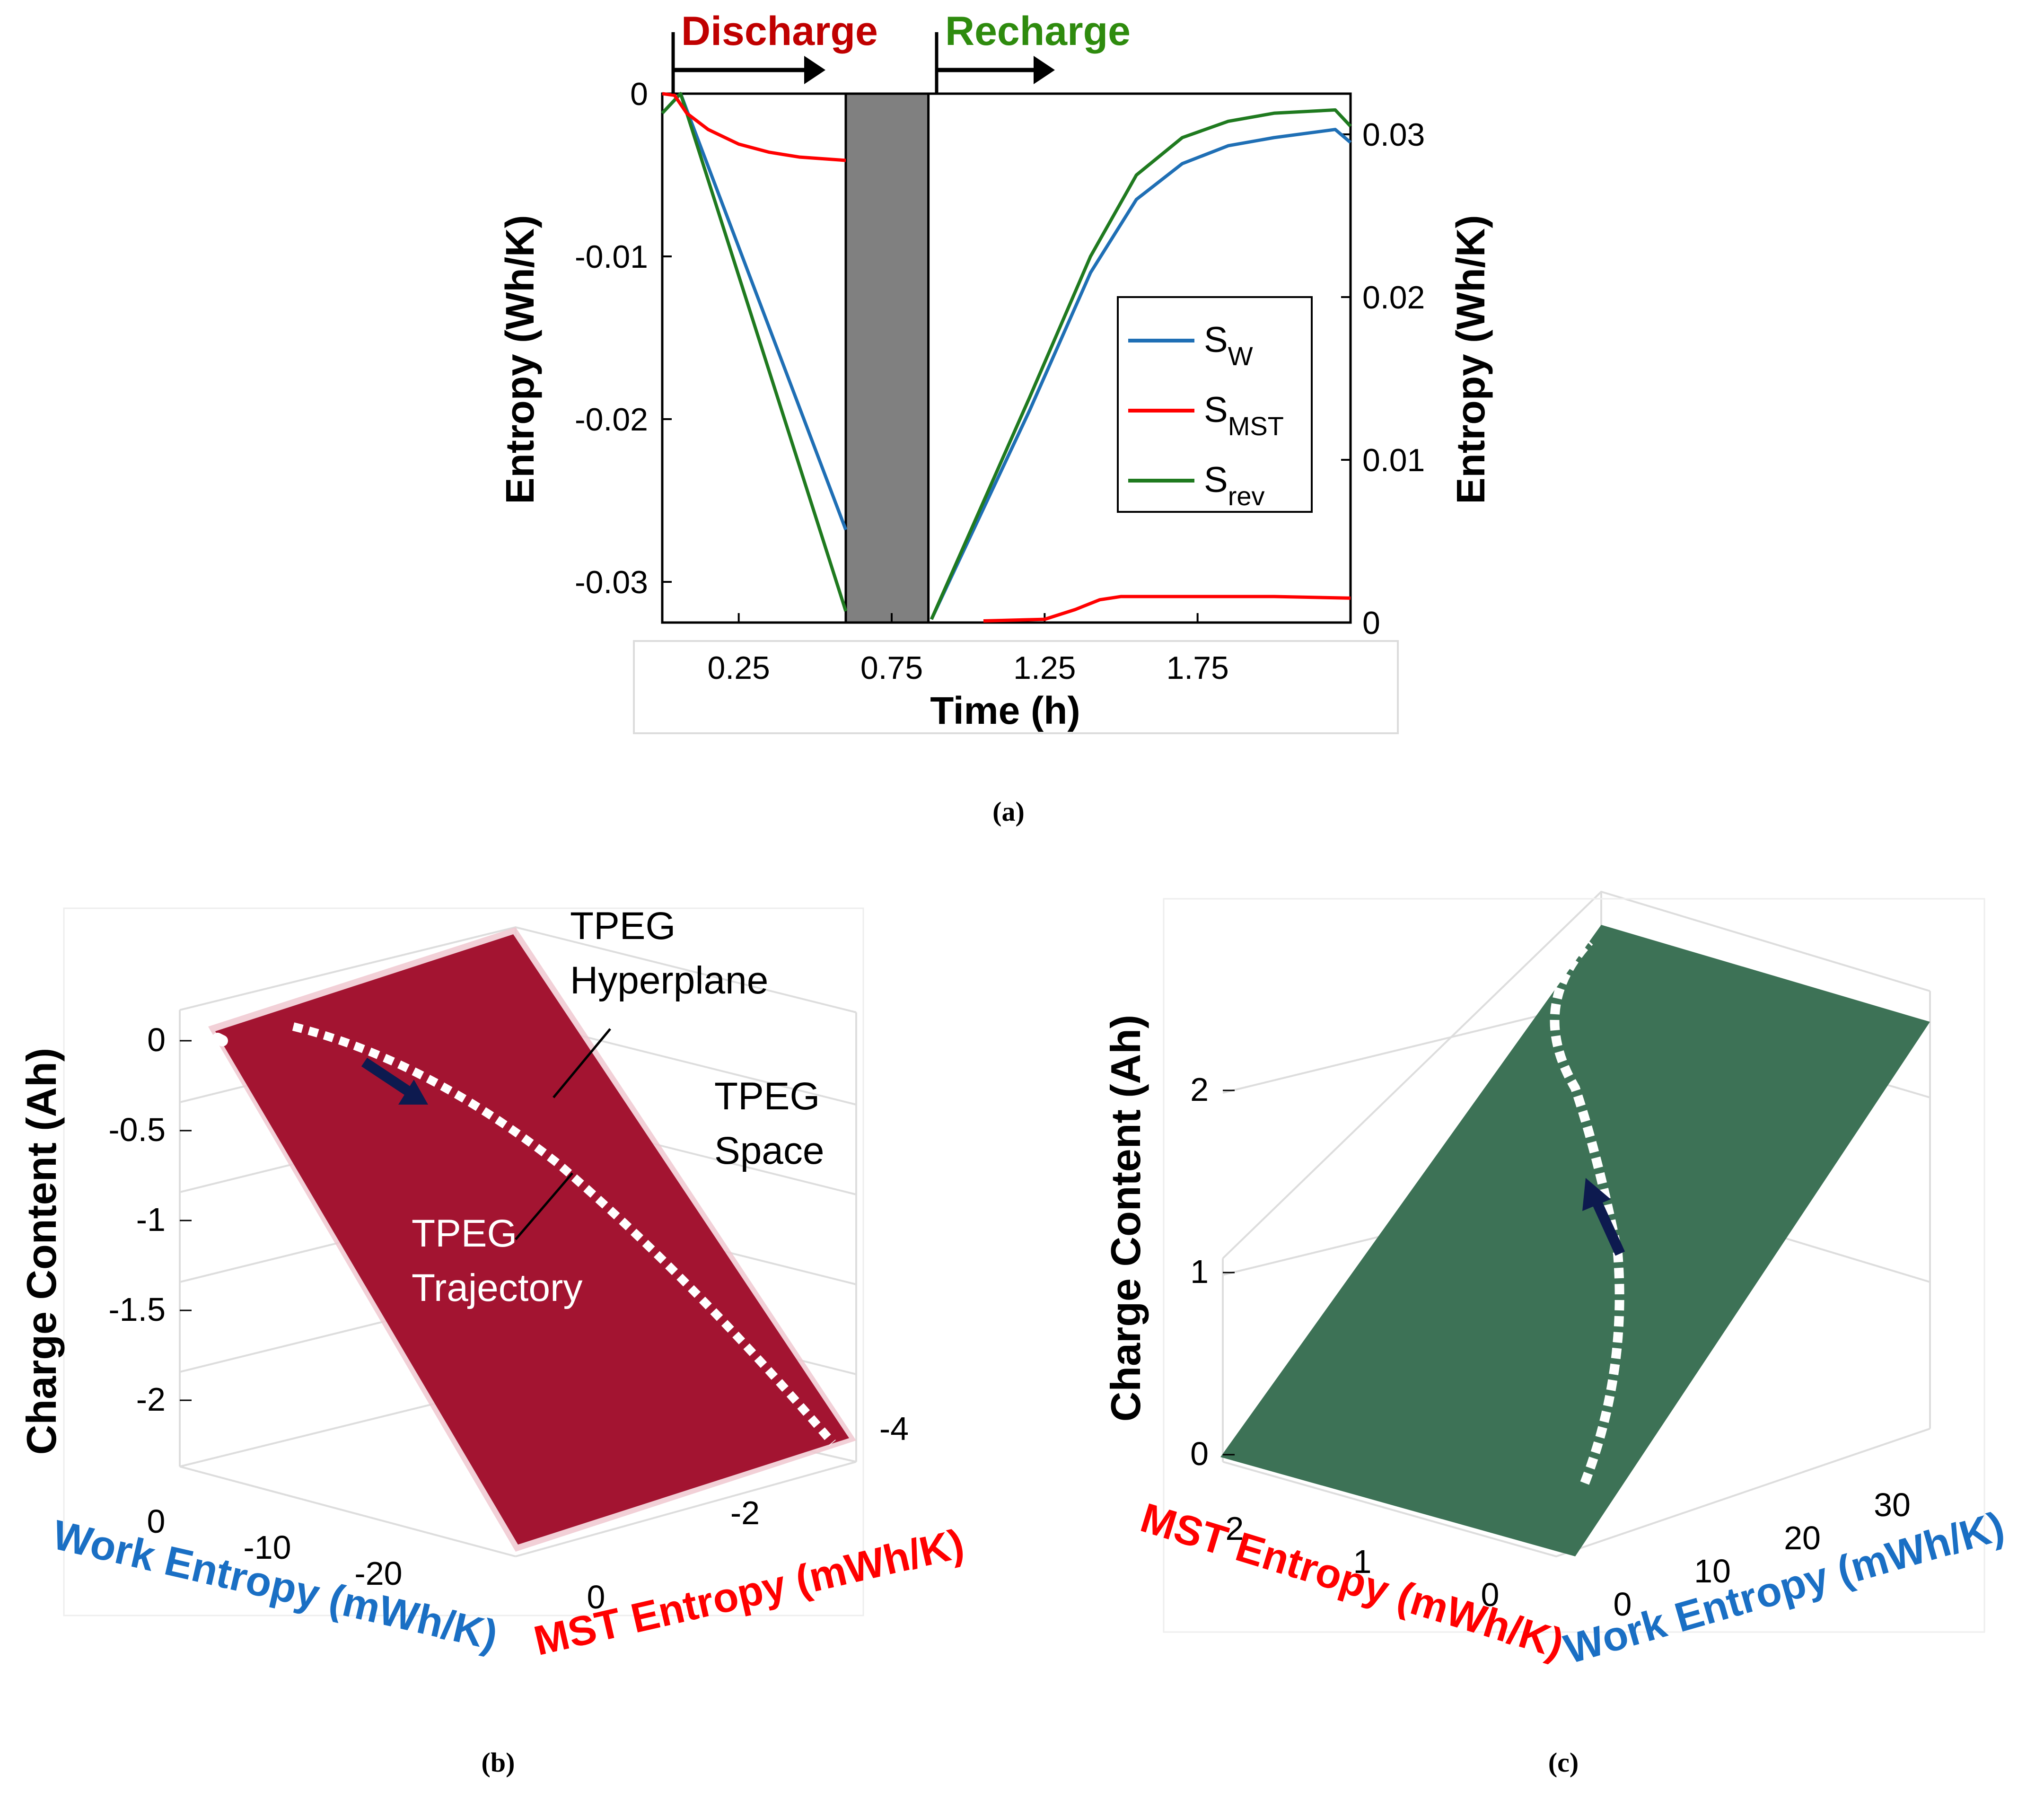  Describe the element at coordinates (1199, 1454) in the screenshot. I see `c-z-tick-label: 0` at that location.